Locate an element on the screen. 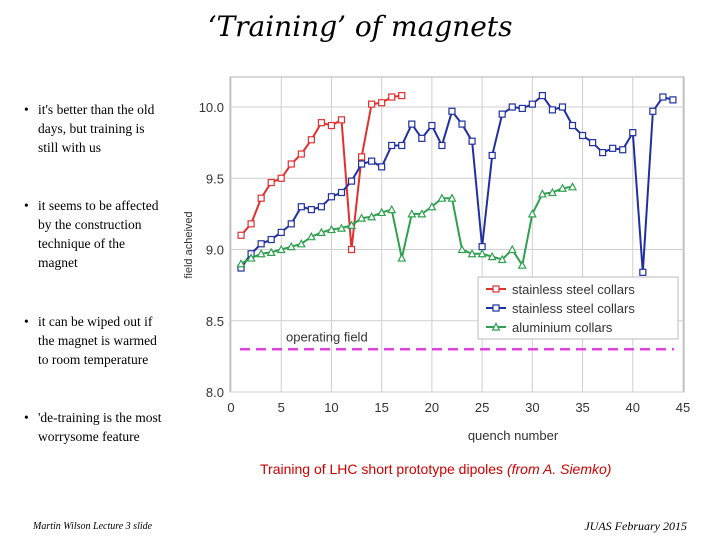 This screenshot has height=540, width=720. y-tick-label: 8.0 is located at coordinates (215, 392).